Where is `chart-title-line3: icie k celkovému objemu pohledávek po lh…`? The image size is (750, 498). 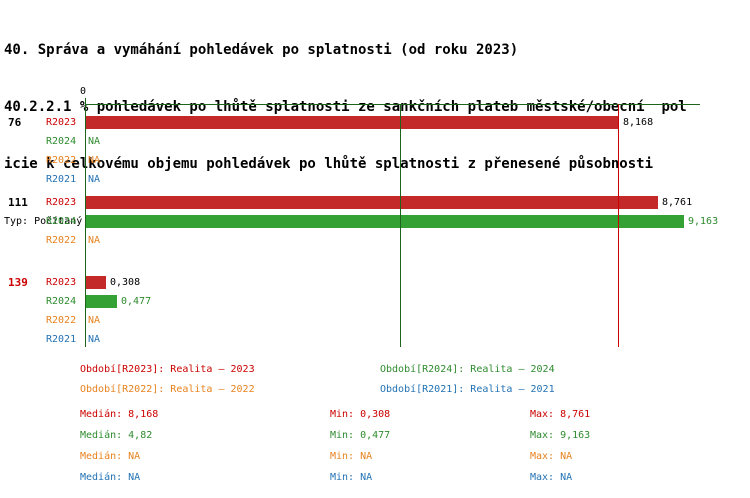
chart-title-line3: icie k celkovému objemu pohledávek po lh… is located at coordinates (329, 164).